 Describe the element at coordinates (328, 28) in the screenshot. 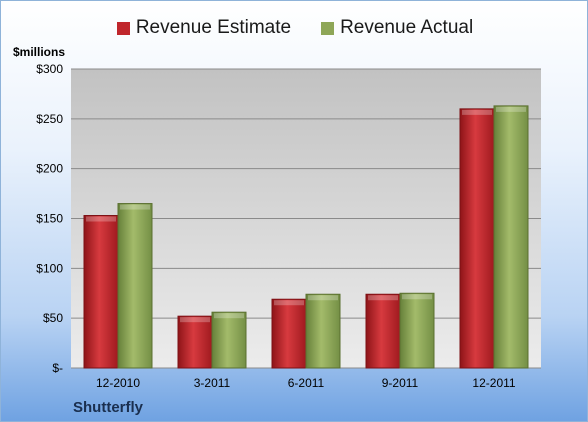

I see `legend-swatch-actual` at that location.